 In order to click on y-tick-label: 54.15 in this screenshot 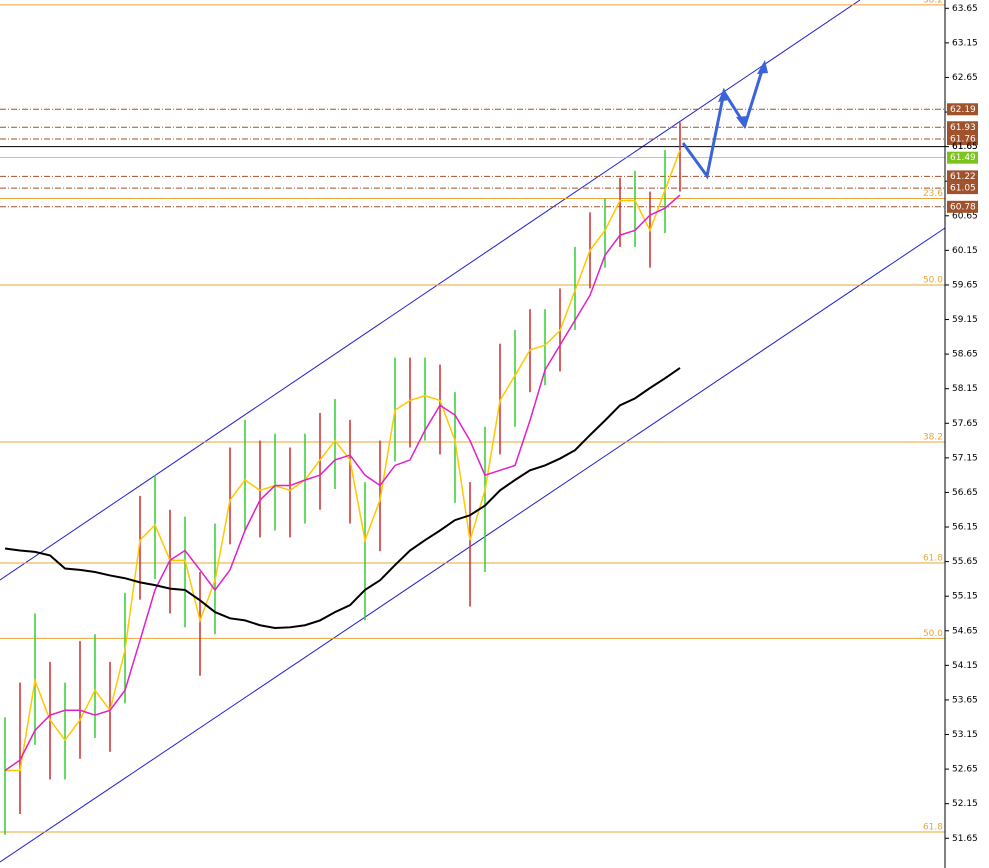, I will do `click(965, 666)`.